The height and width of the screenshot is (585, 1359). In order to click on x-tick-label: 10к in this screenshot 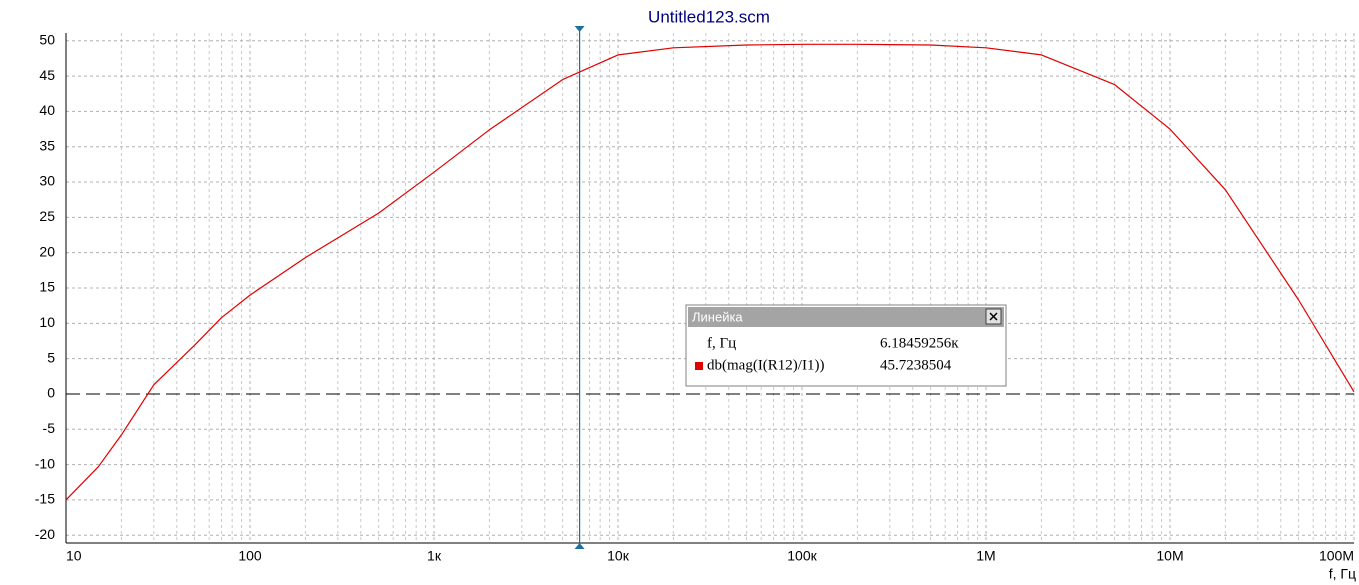, I will do `click(618, 556)`.